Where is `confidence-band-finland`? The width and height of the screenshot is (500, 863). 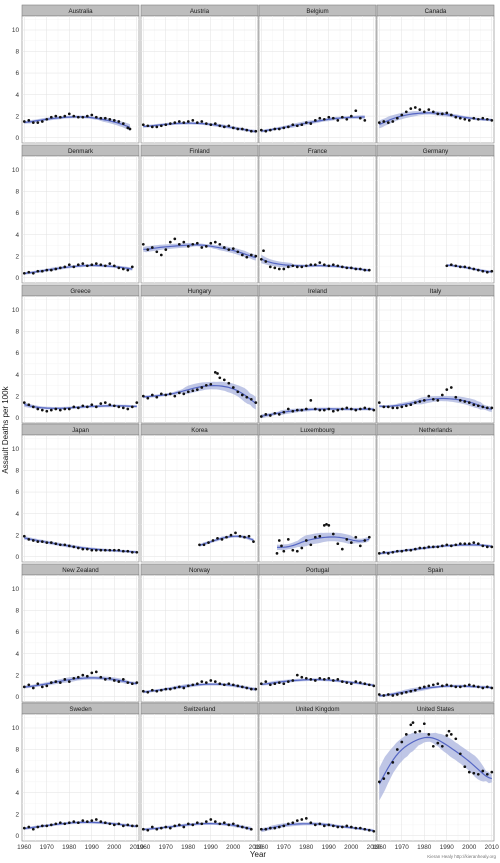 confidence-band-finland is located at coordinates (199, 251).